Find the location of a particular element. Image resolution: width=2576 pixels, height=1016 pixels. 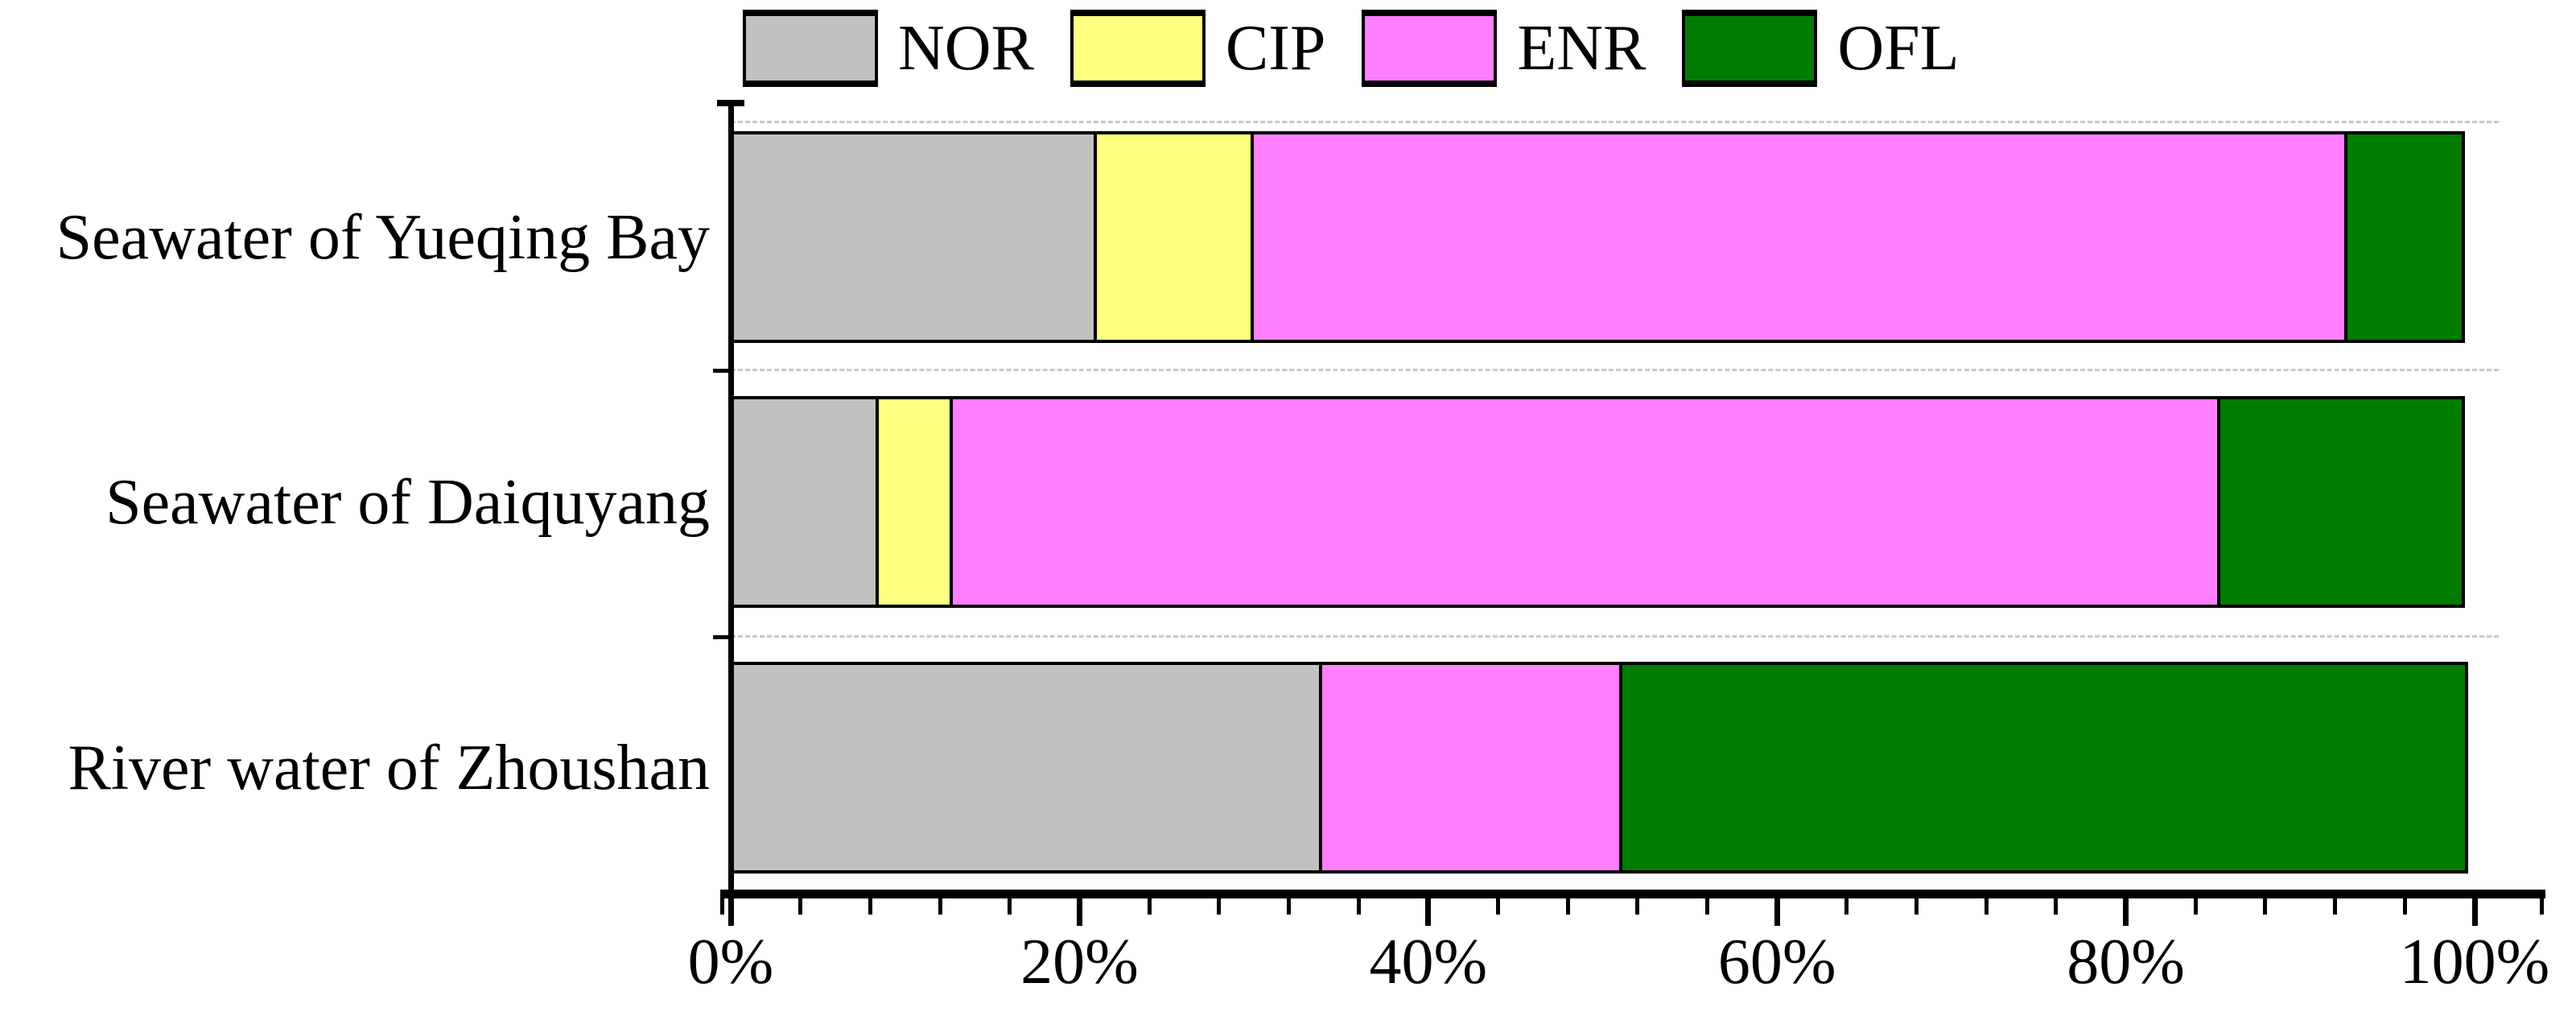

legend-swatch-enr is located at coordinates (1430, 48).